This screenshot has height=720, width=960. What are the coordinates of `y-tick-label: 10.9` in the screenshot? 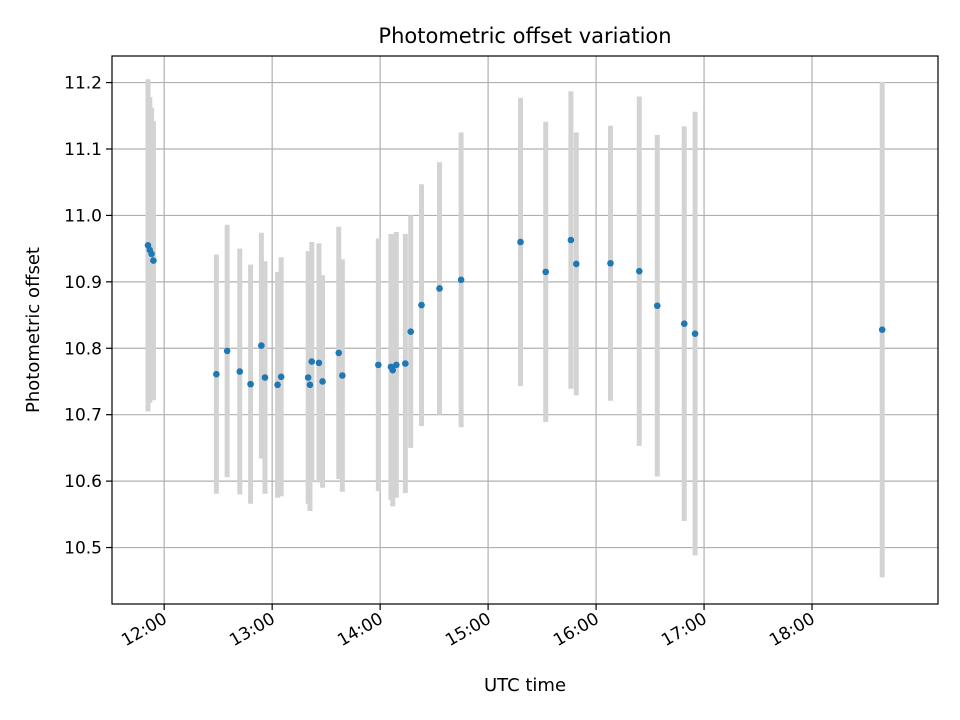 It's located at (83, 283).